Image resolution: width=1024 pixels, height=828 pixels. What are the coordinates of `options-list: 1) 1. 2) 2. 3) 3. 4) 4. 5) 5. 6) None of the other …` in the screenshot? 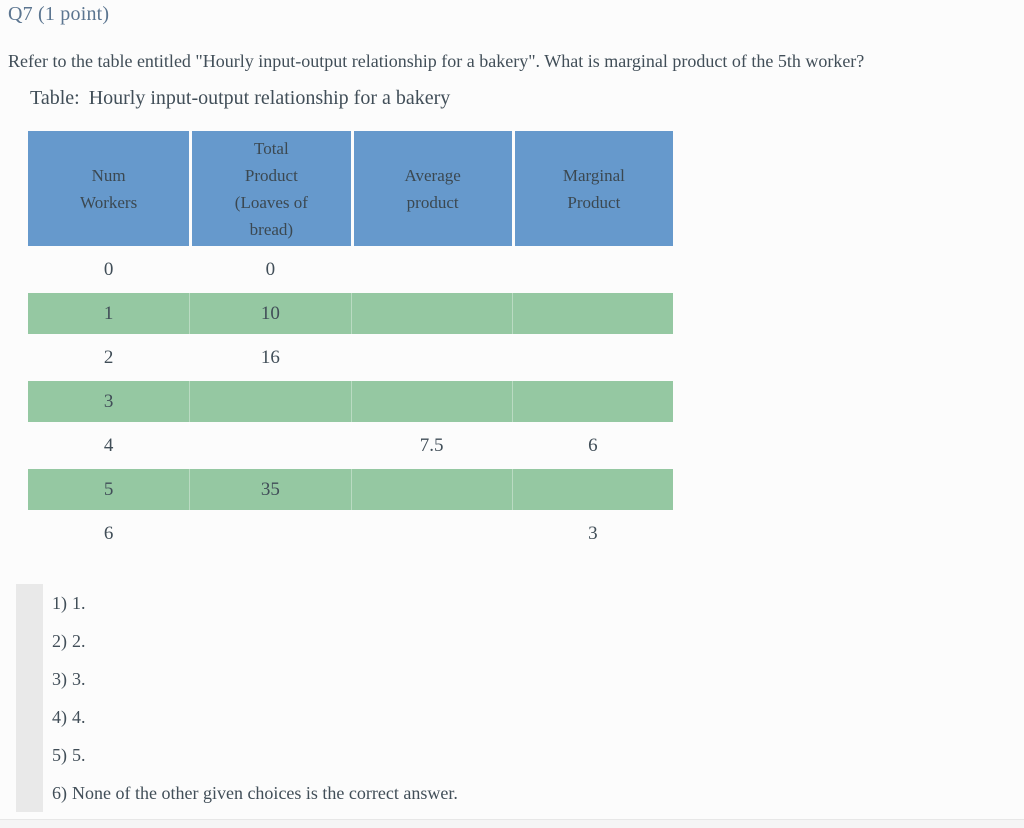 It's located at (250, 698).